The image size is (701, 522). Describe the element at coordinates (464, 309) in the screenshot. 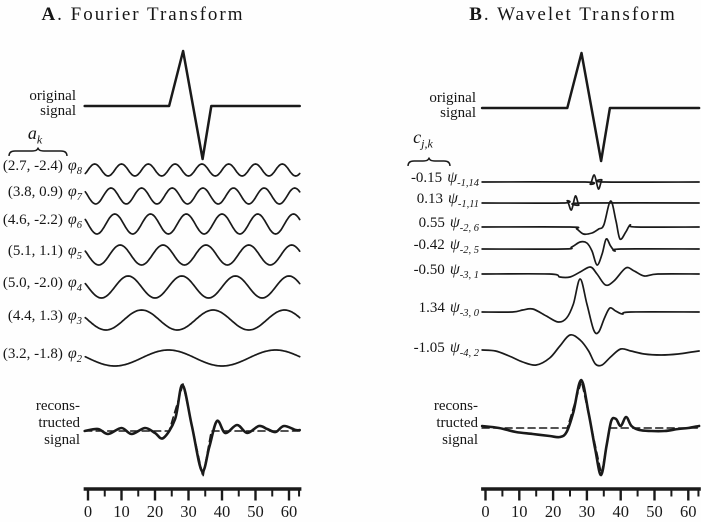

I see `basis-symbol: ψ-3, 0` at that location.